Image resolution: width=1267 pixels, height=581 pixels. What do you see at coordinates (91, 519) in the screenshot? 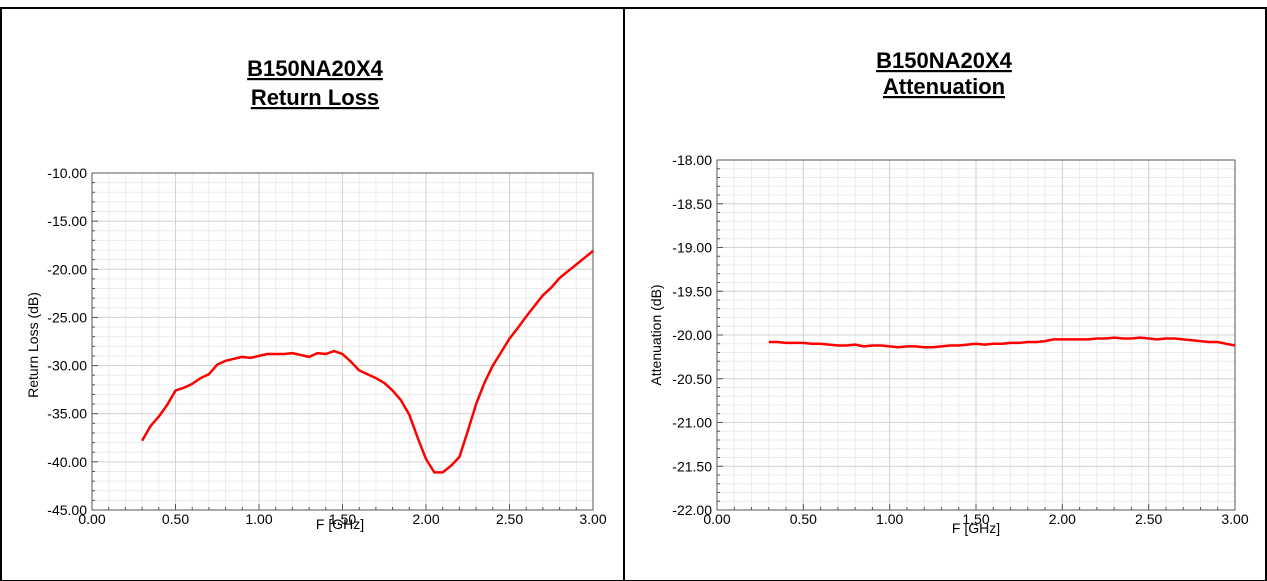
I see `return-loss-x-tick-label: 0.00` at bounding box center [91, 519].